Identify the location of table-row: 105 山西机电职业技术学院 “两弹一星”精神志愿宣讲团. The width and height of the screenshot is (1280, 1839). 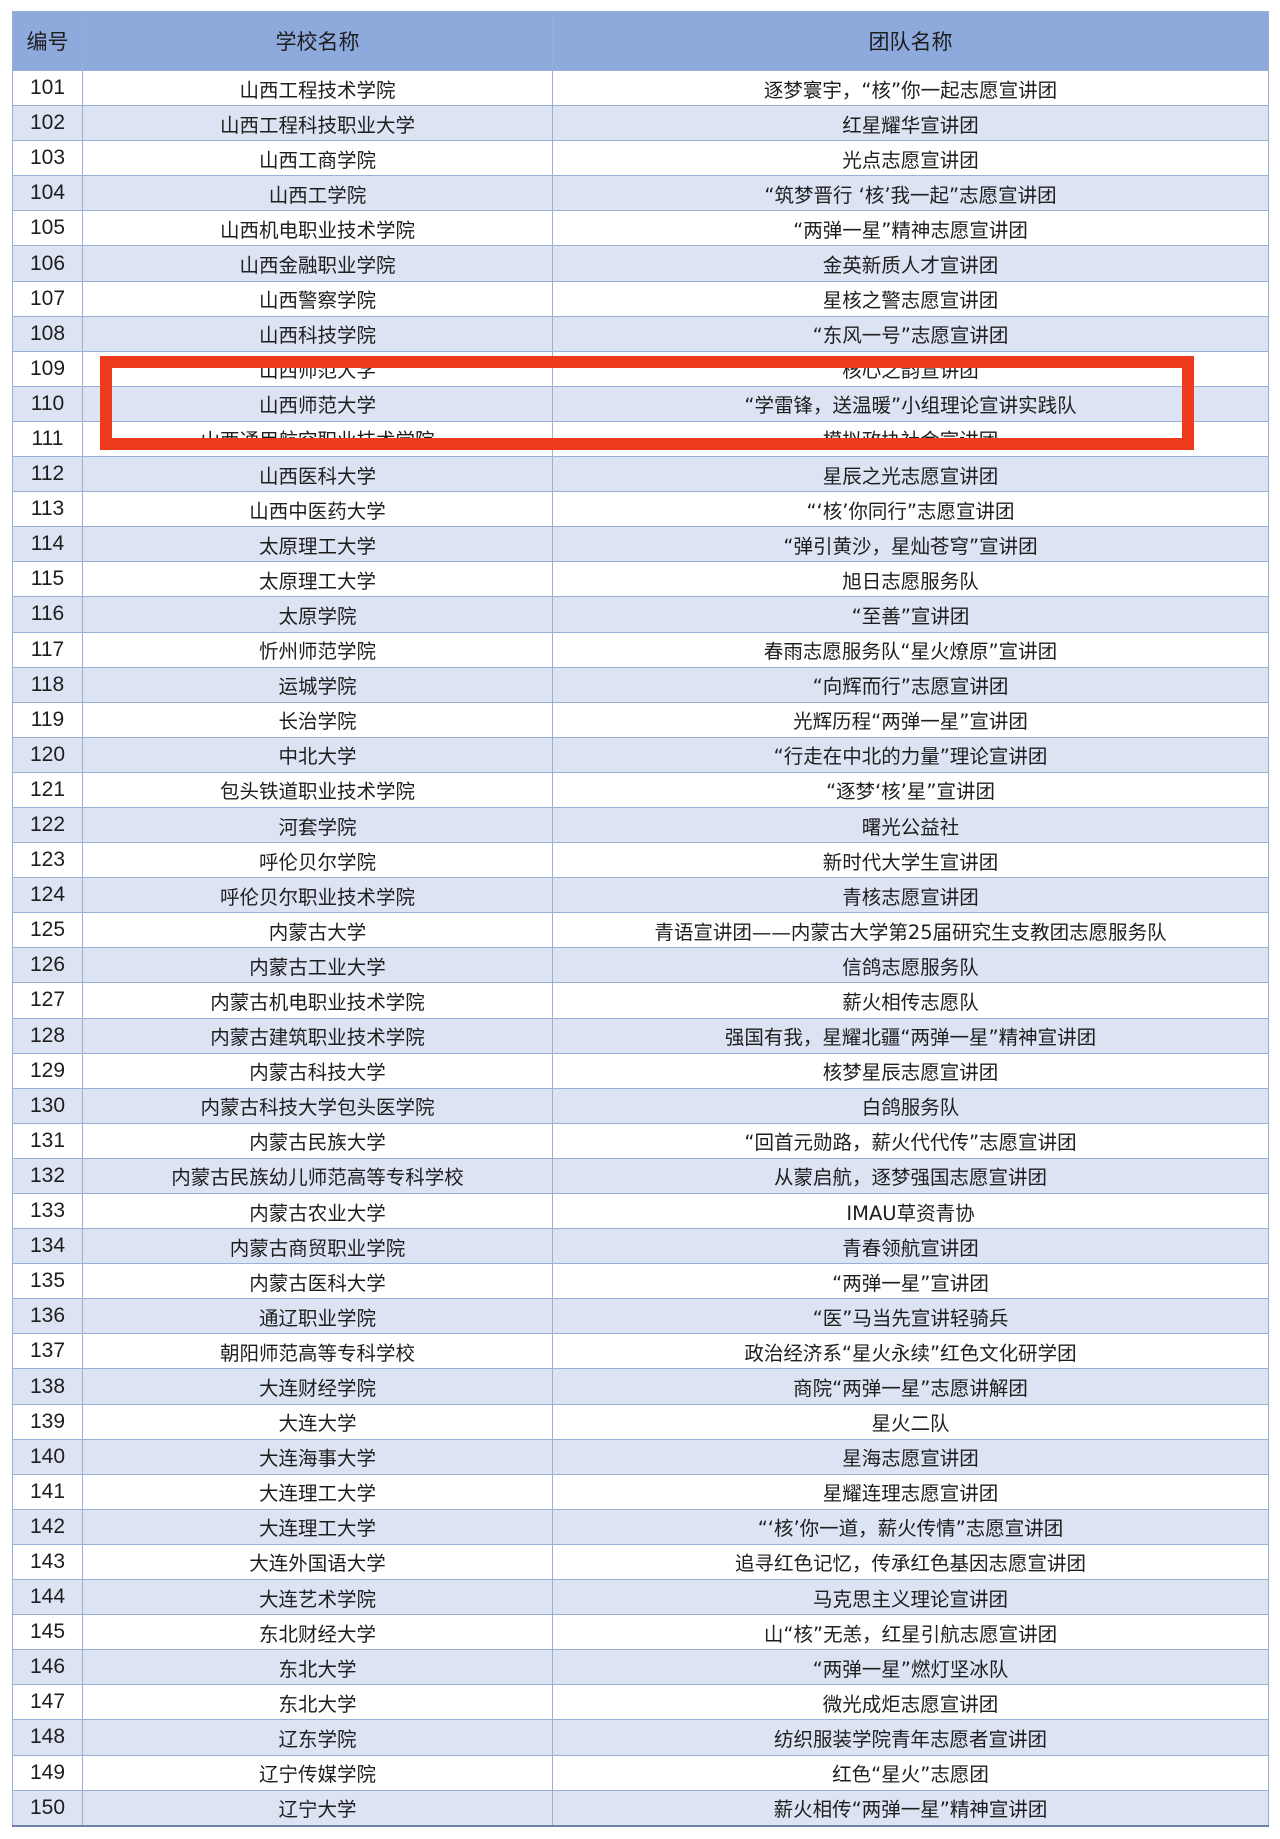
(640, 228).